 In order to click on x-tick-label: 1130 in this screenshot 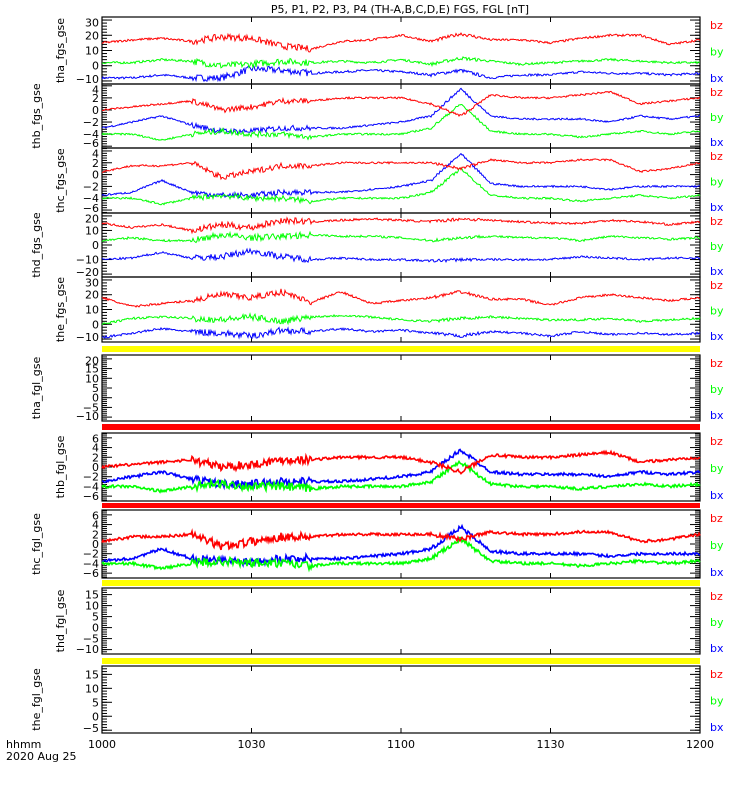, I will do `click(551, 744)`.